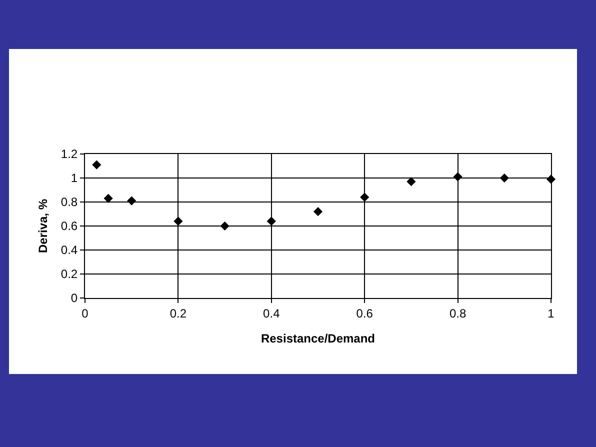 This screenshot has width=596, height=447. I want to click on x-axis-title: Resistance/Demand, so click(318, 338).